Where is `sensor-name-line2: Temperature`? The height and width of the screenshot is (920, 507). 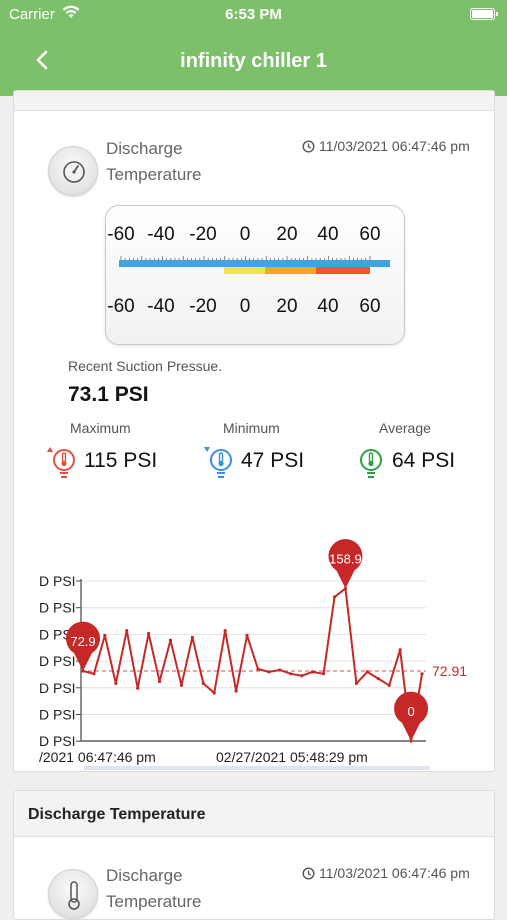
sensor-name-line2: Temperature is located at coordinates (154, 901).